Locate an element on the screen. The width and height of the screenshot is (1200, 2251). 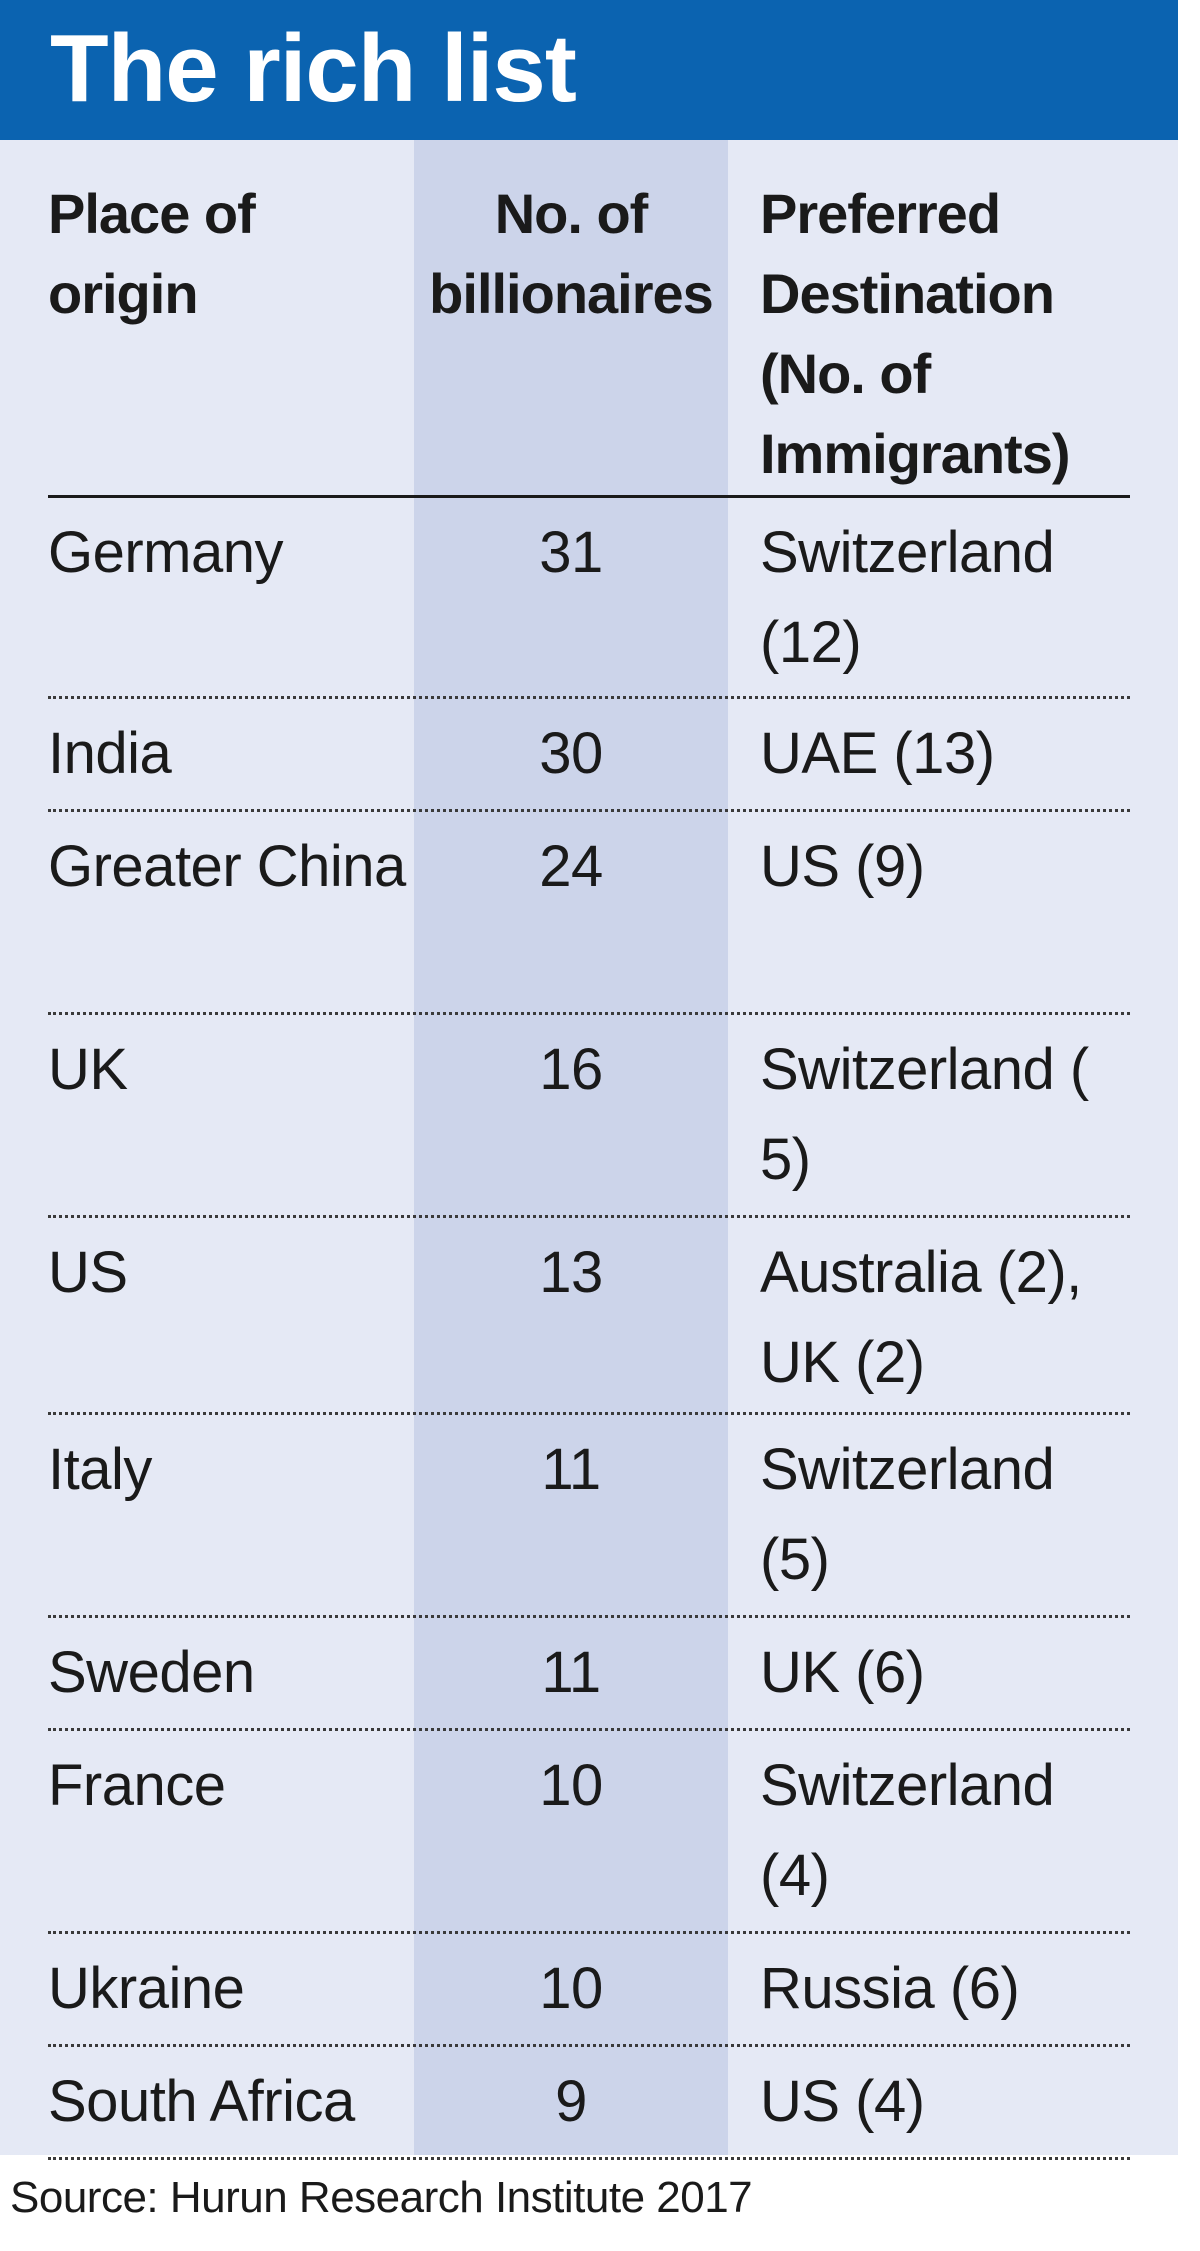
billionaires-cell: 9 is located at coordinates (571, 2101).